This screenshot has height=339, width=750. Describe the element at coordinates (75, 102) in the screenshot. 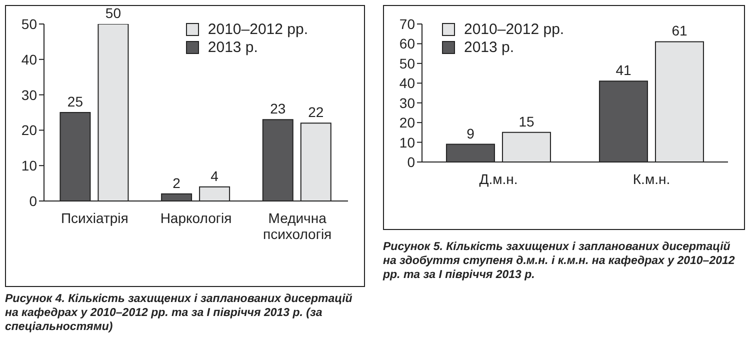

I see `data-label: 25` at that location.